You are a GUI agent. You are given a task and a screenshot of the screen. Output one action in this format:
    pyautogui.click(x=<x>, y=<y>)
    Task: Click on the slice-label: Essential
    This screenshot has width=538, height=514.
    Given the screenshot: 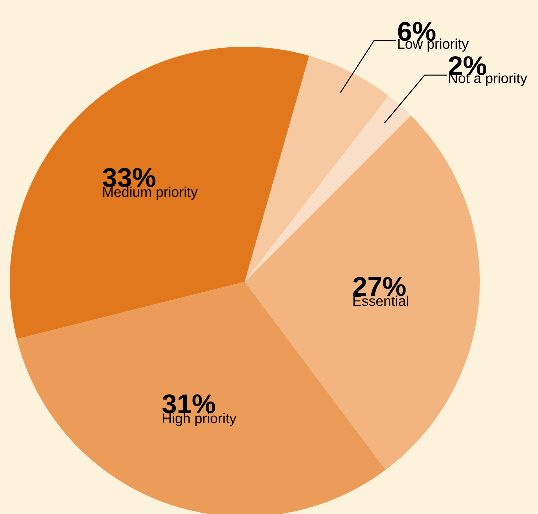 What is the action you would take?
    pyautogui.click(x=381, y=301)
    